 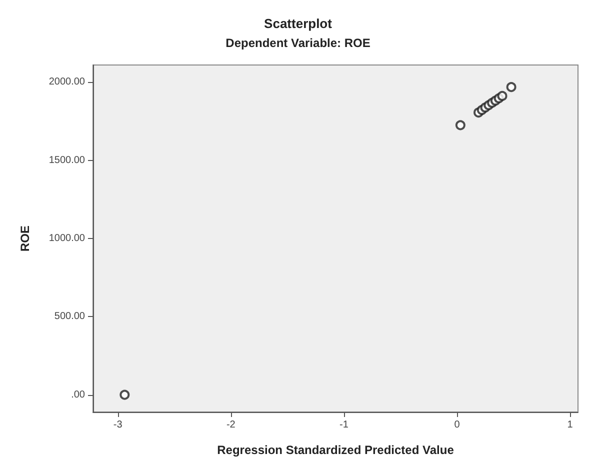 What do you see at coordinates (78, 394) in the screenshot?
I see `y-tick-label: .00` at bounding box center [78, 394].